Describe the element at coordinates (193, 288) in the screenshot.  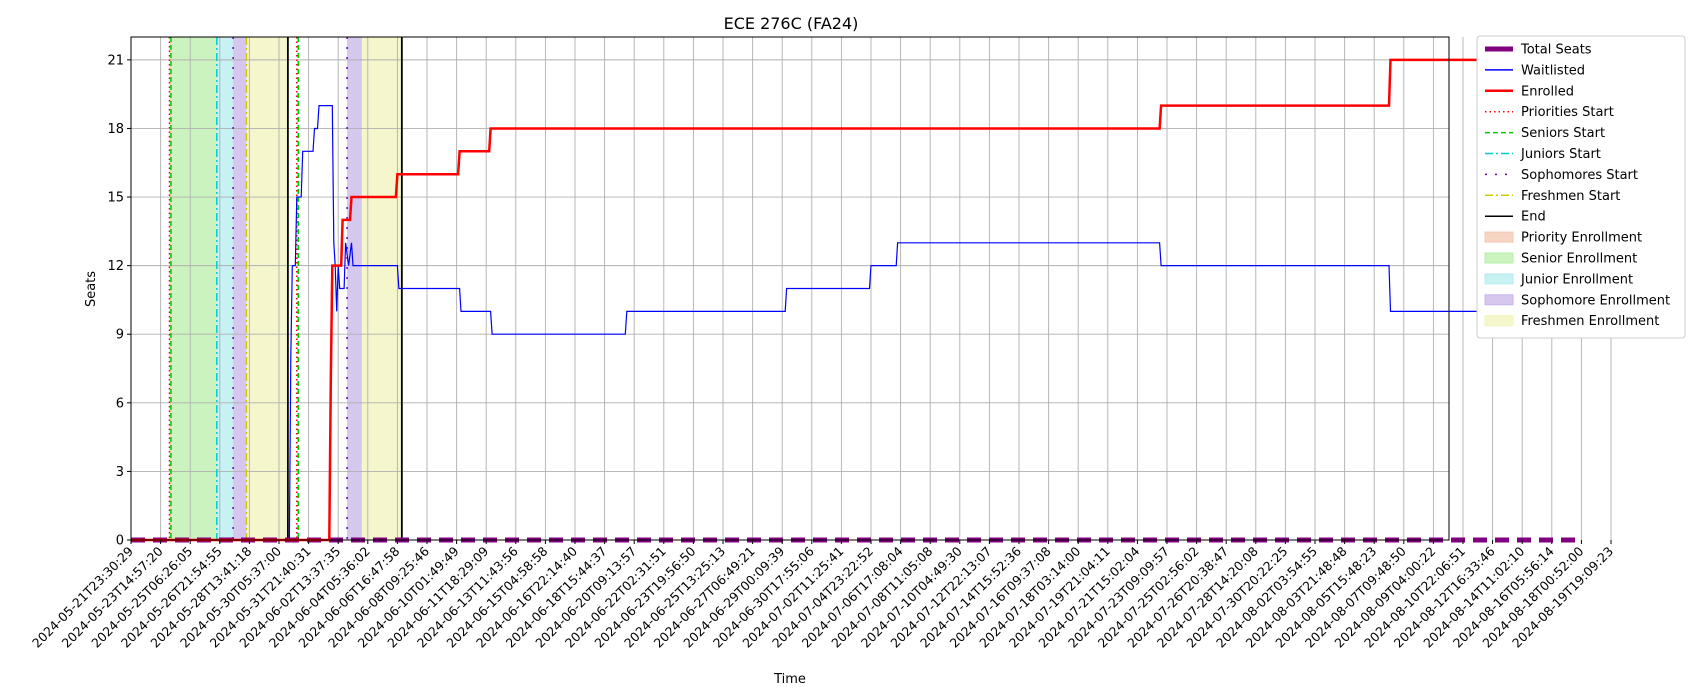
I see `shaded-region-senior-enrollment` at that location.